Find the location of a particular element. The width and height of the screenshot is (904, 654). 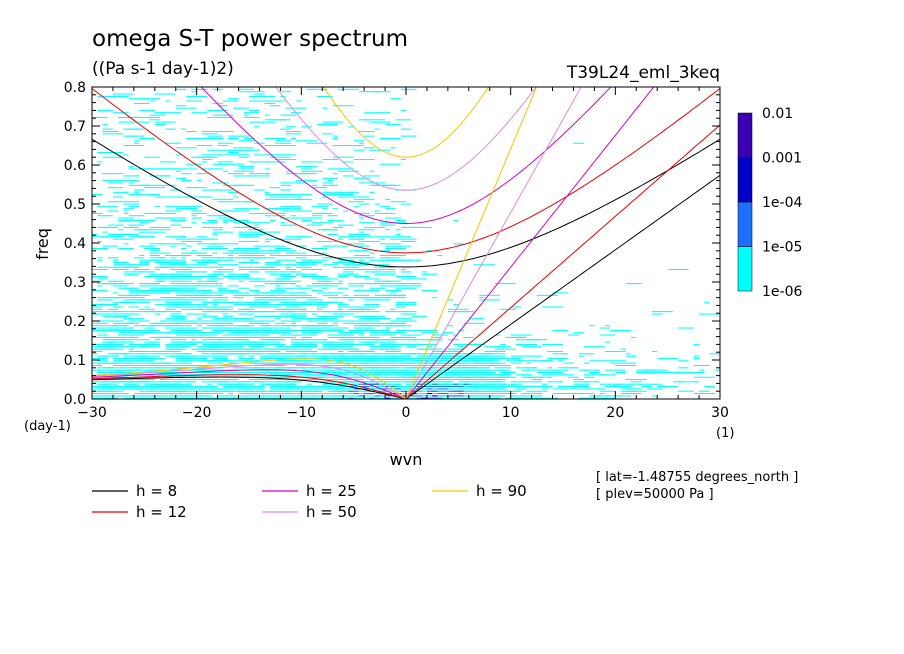

y-tick-label: 0.5 is located at coordinates (75, 205).